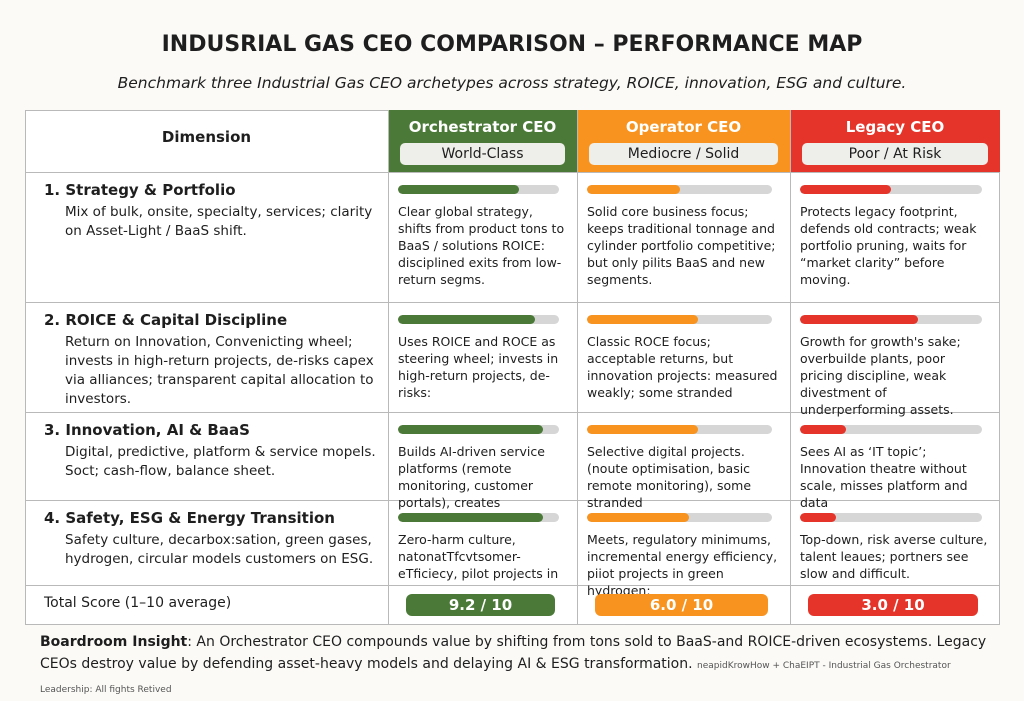  What do you see at coordinates (138, 603) in the screenshot?
I see `total-label: Total Score (1–10 average)` at bounding box center [138, 603].